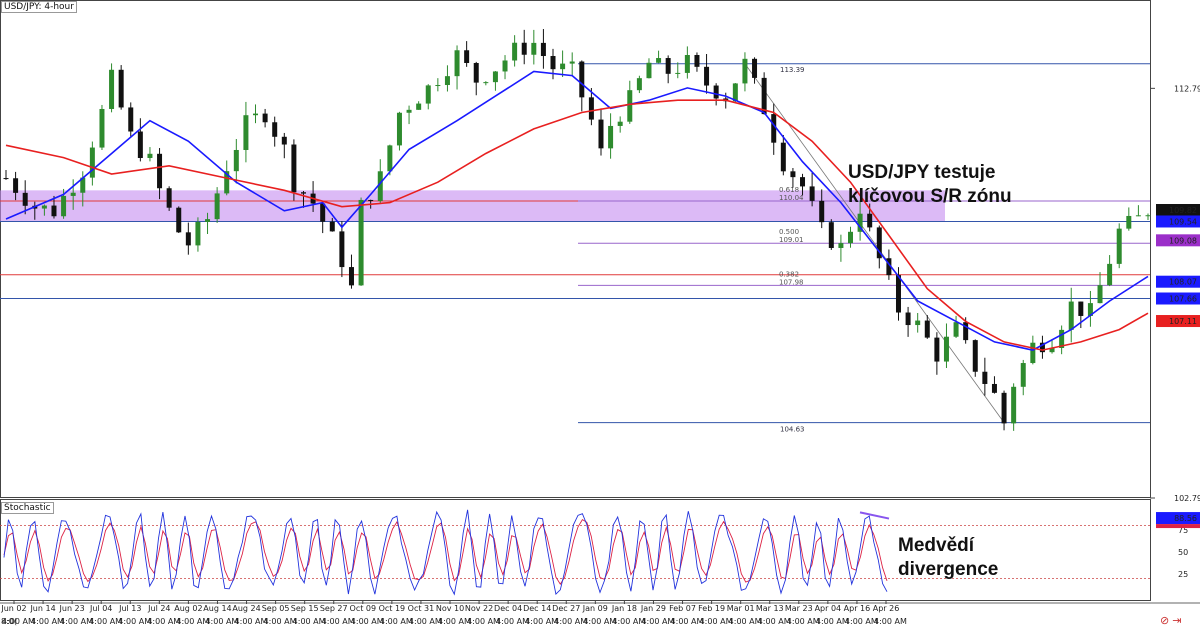  I want to click on date-label-12: Oct 09, so click(363, 608).